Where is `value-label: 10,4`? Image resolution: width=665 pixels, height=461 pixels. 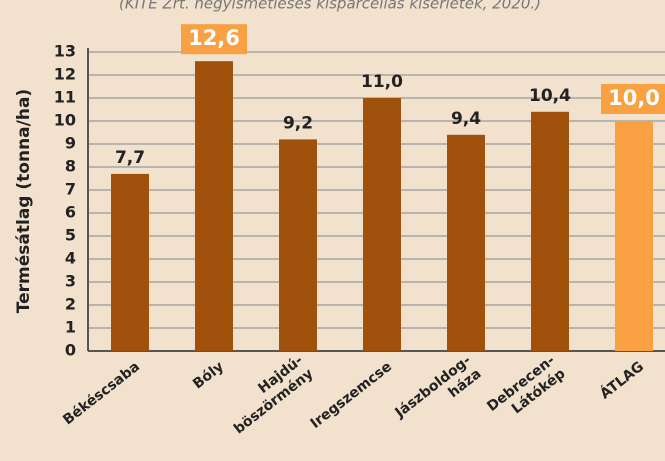 value-label: 10,4 is located at coordinates (550, 96).